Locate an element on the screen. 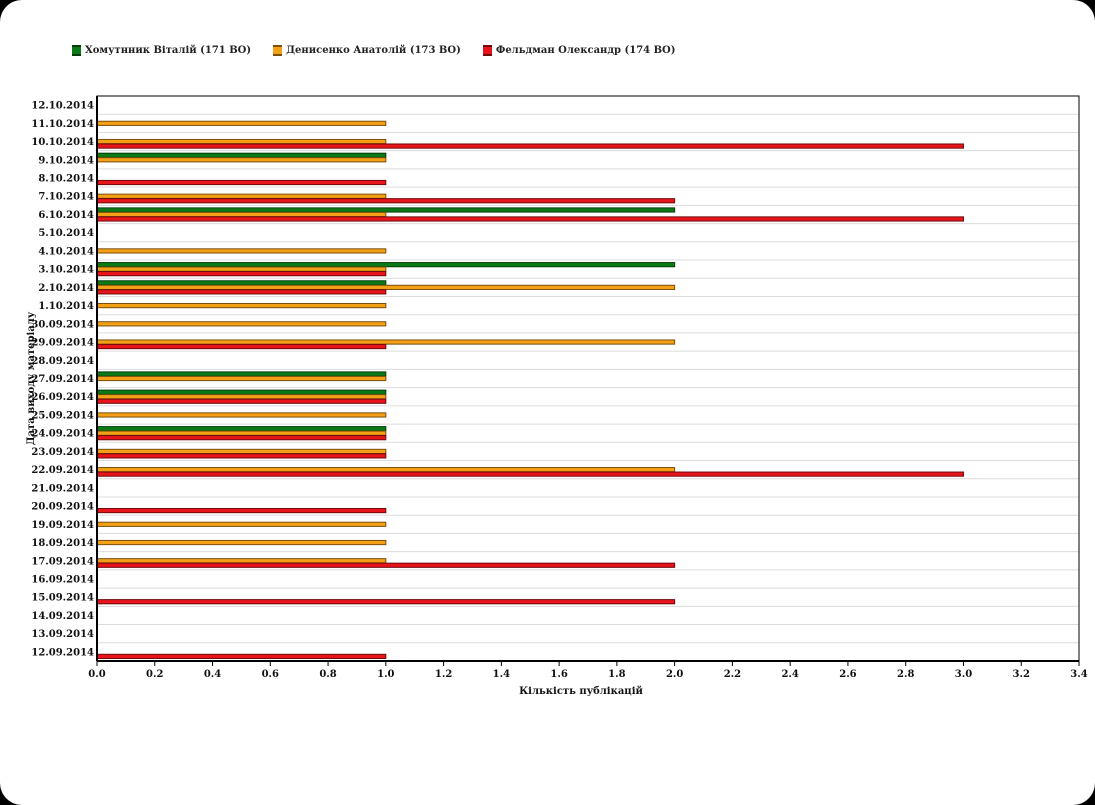 The height and width of the screenshot is (805, 1095). x-tick-label: 2.8 is located at coordinates (905, 674).